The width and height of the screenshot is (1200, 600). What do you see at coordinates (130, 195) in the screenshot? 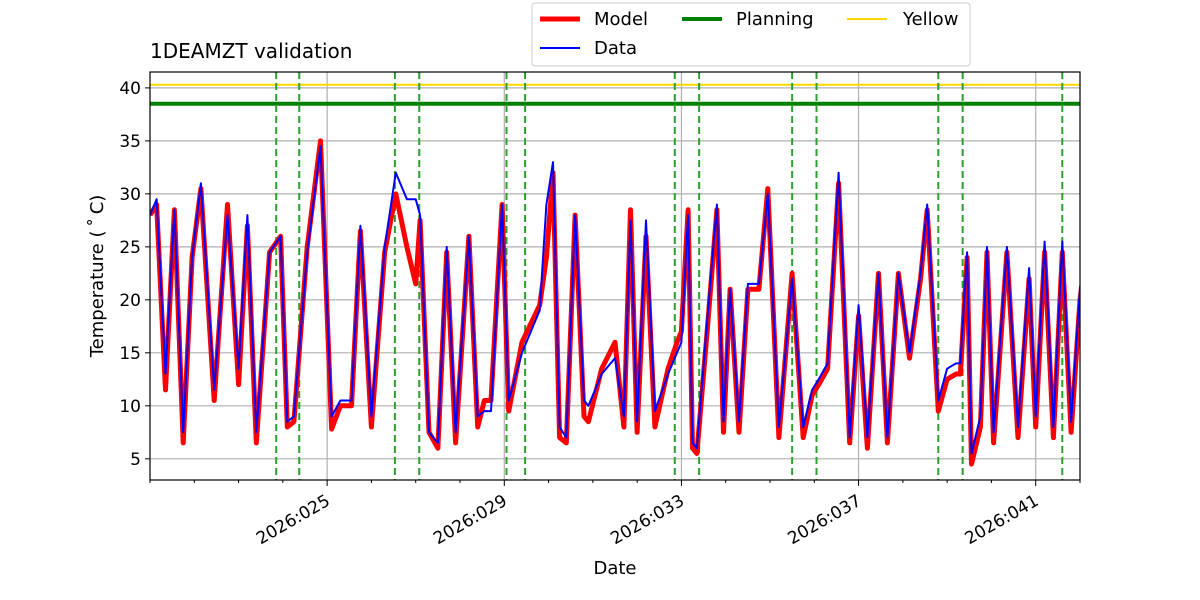
I see `y-tick-label: 30` at bounding box center [130, 195].